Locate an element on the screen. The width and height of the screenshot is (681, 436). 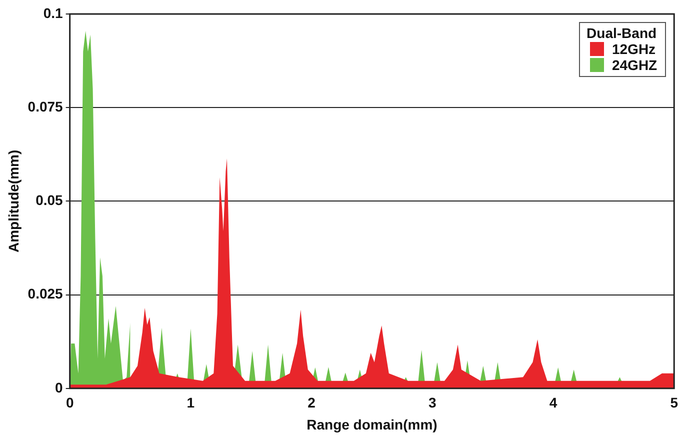
x-tick-label: 1 is located at coordinates (190, 402).